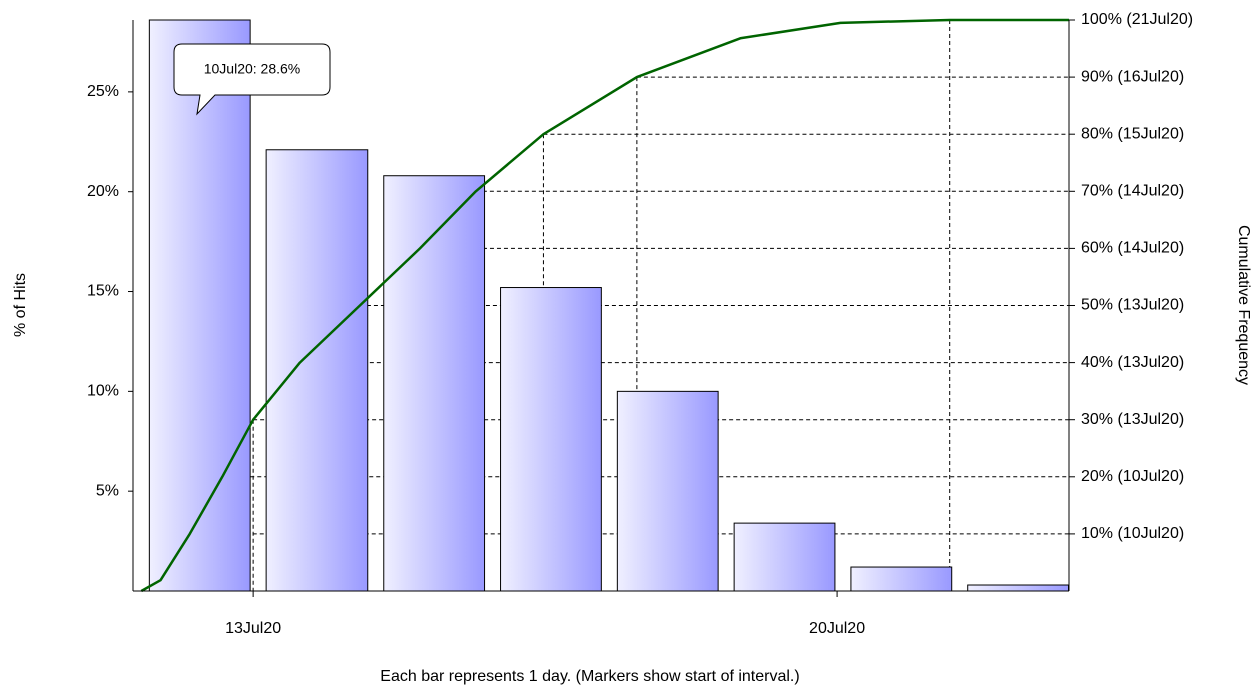  Describe the element at coordinates (1132, 362) in the screenshot. I see `y2-tick-label: 40% (13Jul20)` at that location.